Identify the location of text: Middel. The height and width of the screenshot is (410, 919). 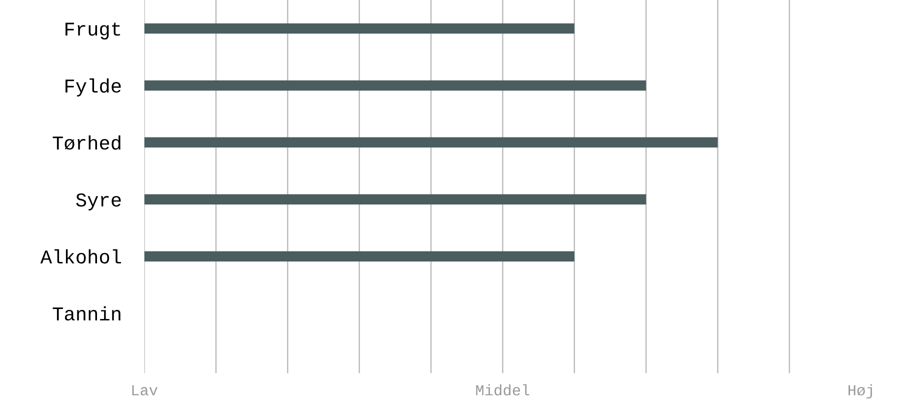
(503, 390).